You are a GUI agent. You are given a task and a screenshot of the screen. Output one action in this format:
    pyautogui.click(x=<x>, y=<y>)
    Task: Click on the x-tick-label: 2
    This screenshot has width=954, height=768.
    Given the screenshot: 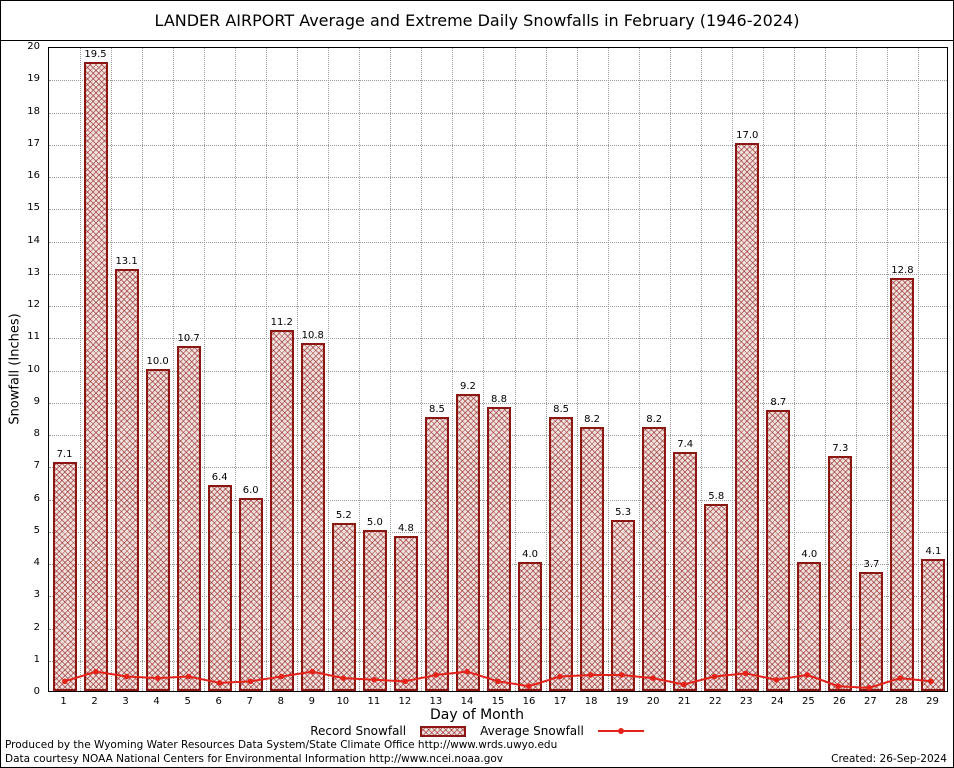 What is the action you would take?
    pyautogui.click(x=94, y=701)
    